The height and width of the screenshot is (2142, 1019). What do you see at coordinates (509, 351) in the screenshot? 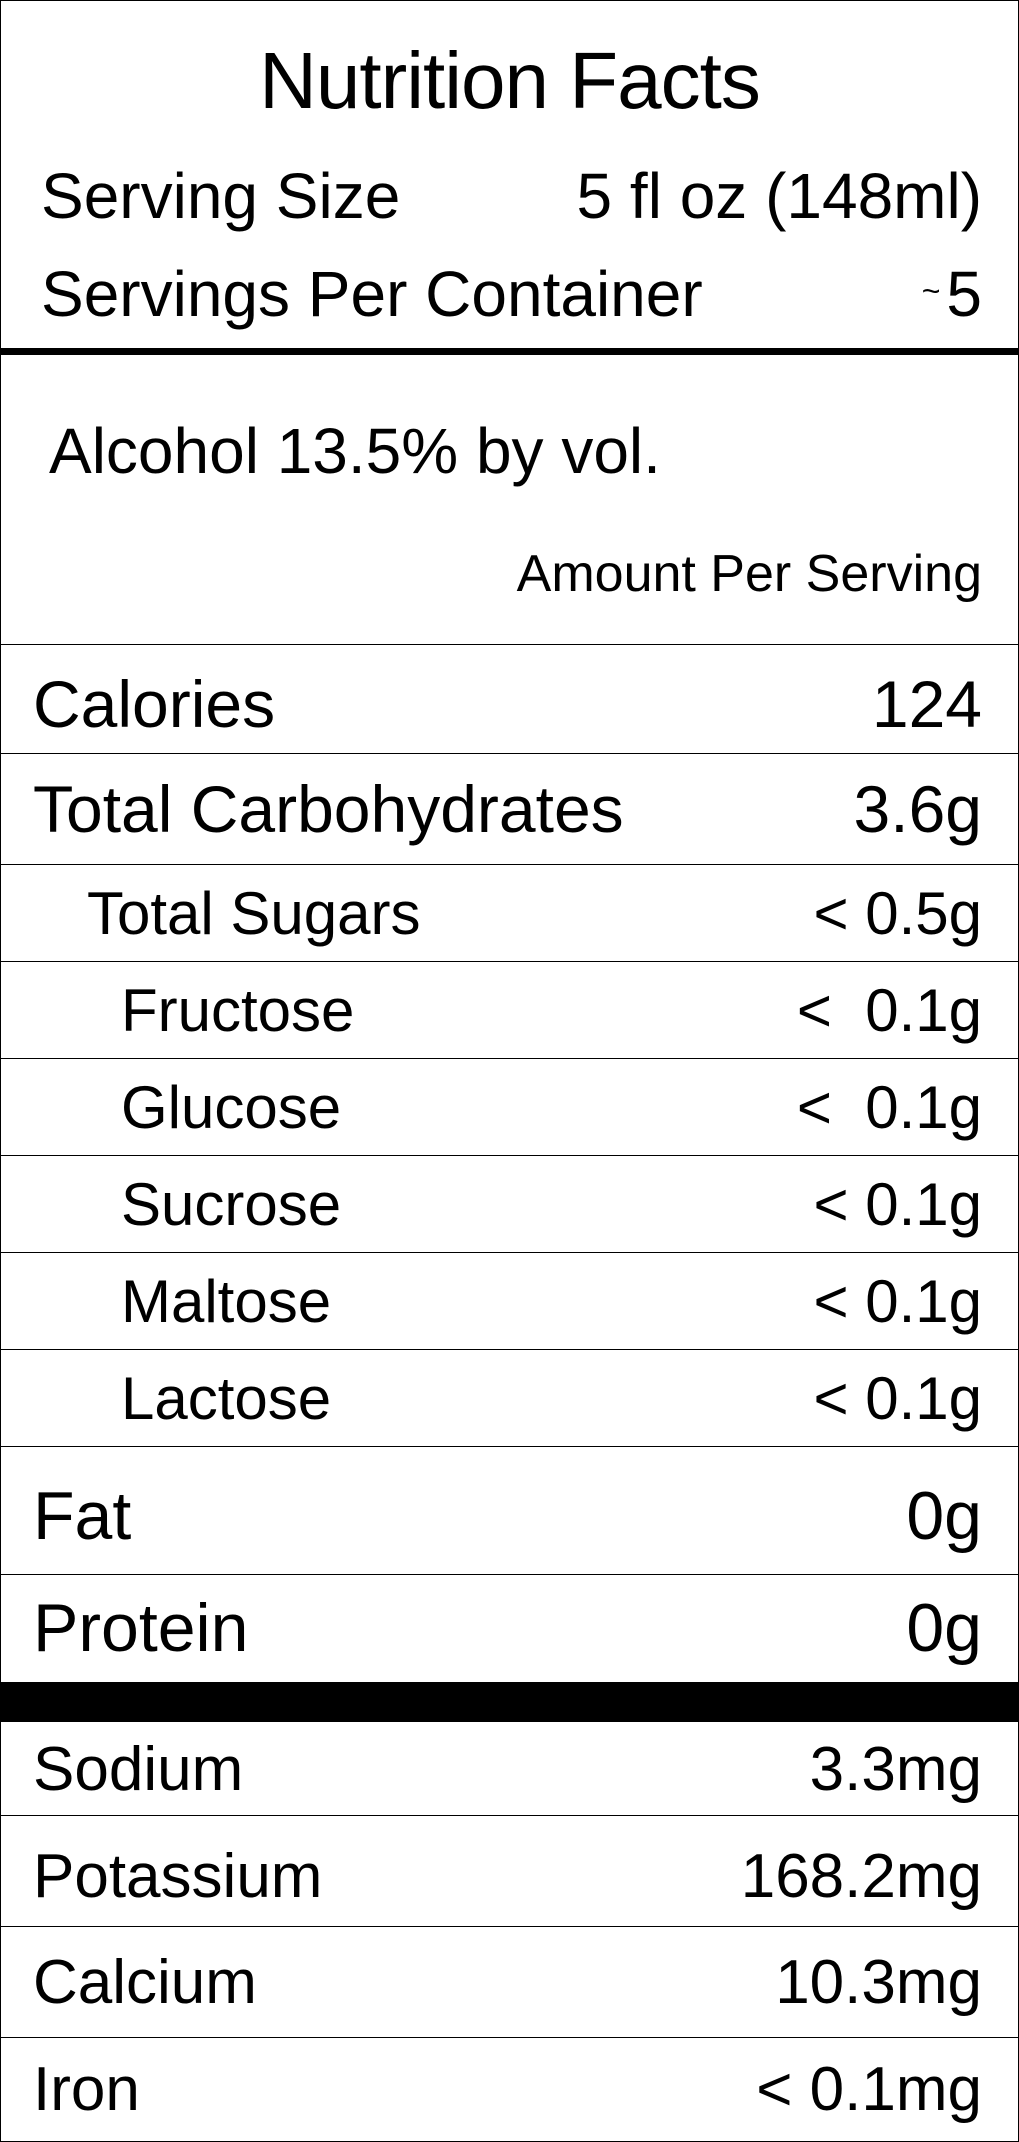
I see `thick-divider` at bounding box center [509, 351].